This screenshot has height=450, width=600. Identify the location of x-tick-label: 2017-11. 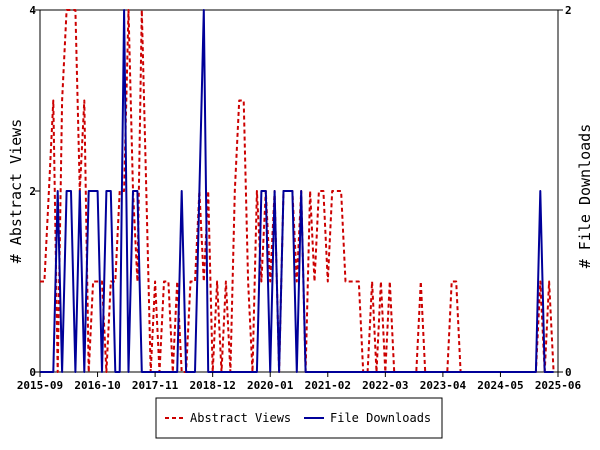
(155, 385).